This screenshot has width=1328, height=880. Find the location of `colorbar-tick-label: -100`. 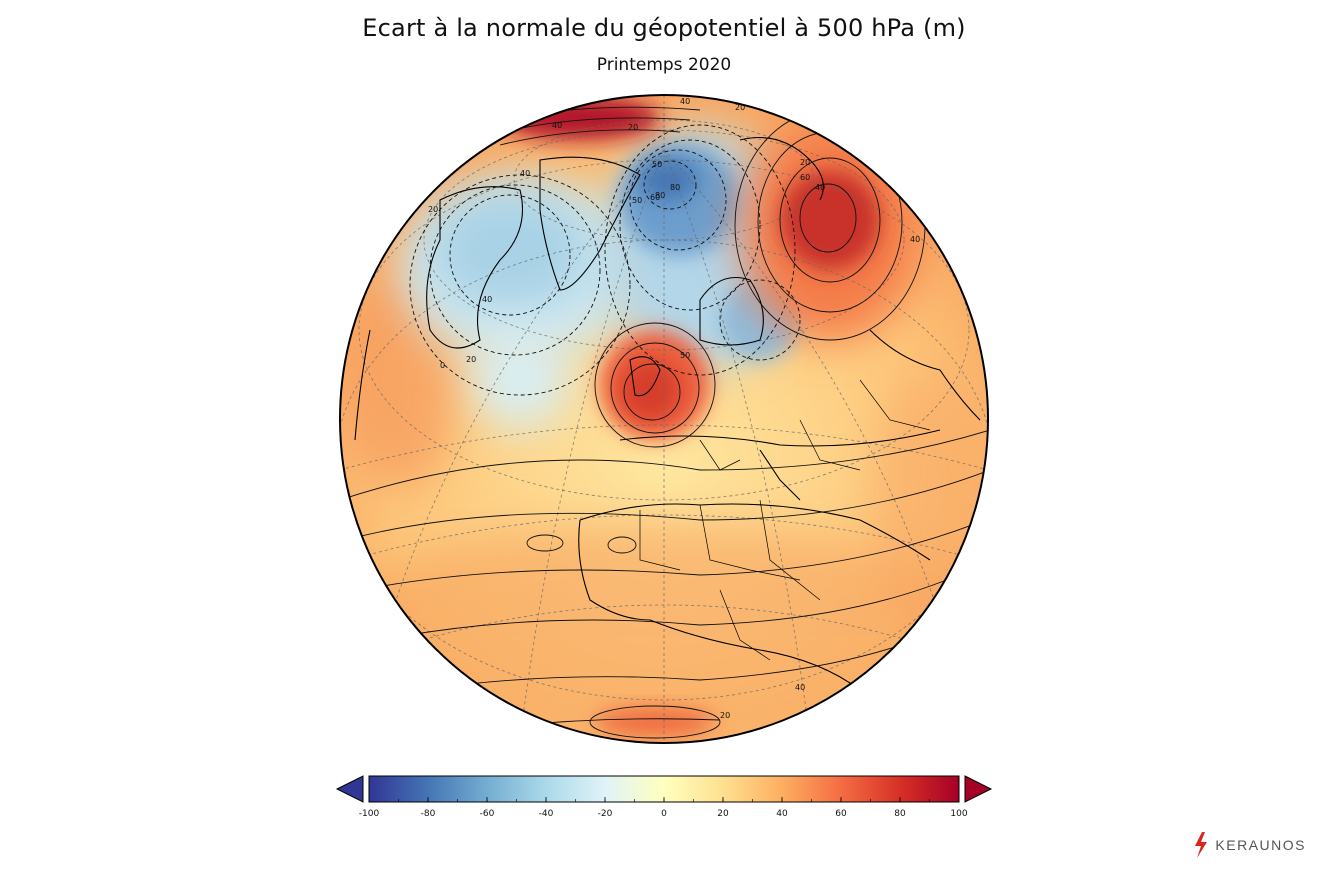

colorbar-tick-label: -100 is located at coordinates (369, 814).